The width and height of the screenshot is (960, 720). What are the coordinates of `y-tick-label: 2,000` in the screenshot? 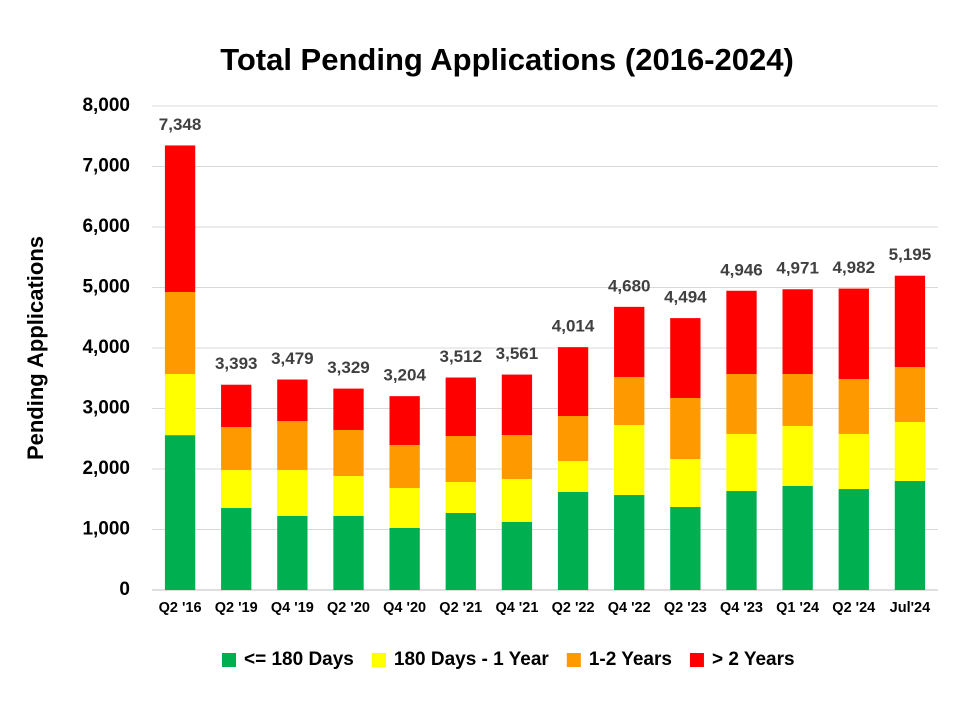 It's located at (106, 468).